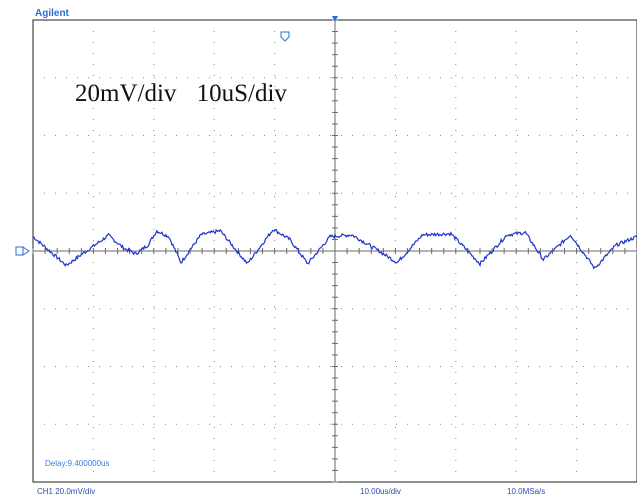 The width and height of the screenshot is (637, 499). What do you see at coordinates (181, 93) in the screenshot?
I see `scale-annotation: 20mV/div 10uS/div` at bounding box center [181, 93].